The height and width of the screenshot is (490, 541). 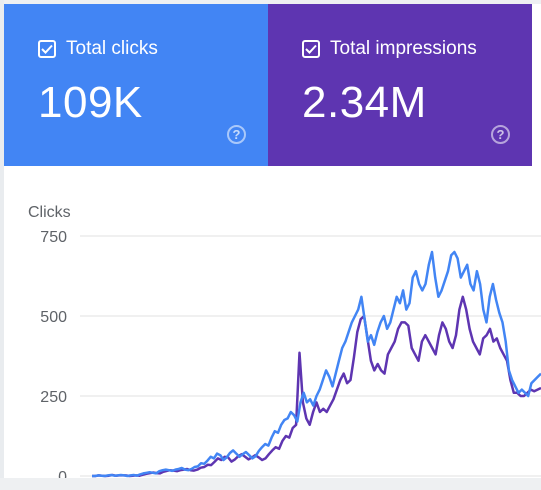 What do you see at coordinates (49, 212) in the screenshot?
I see `y-axis-title: Clicks` at bounding box center [49, 212].